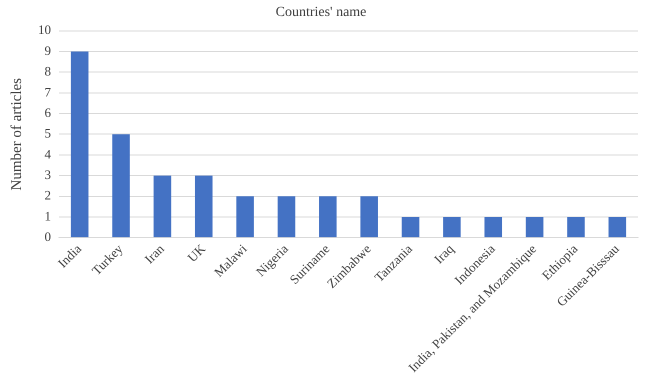  Describe the element at coordinates (47, 50) in the screenshot. I see `y-tick-label: 9` at that location.